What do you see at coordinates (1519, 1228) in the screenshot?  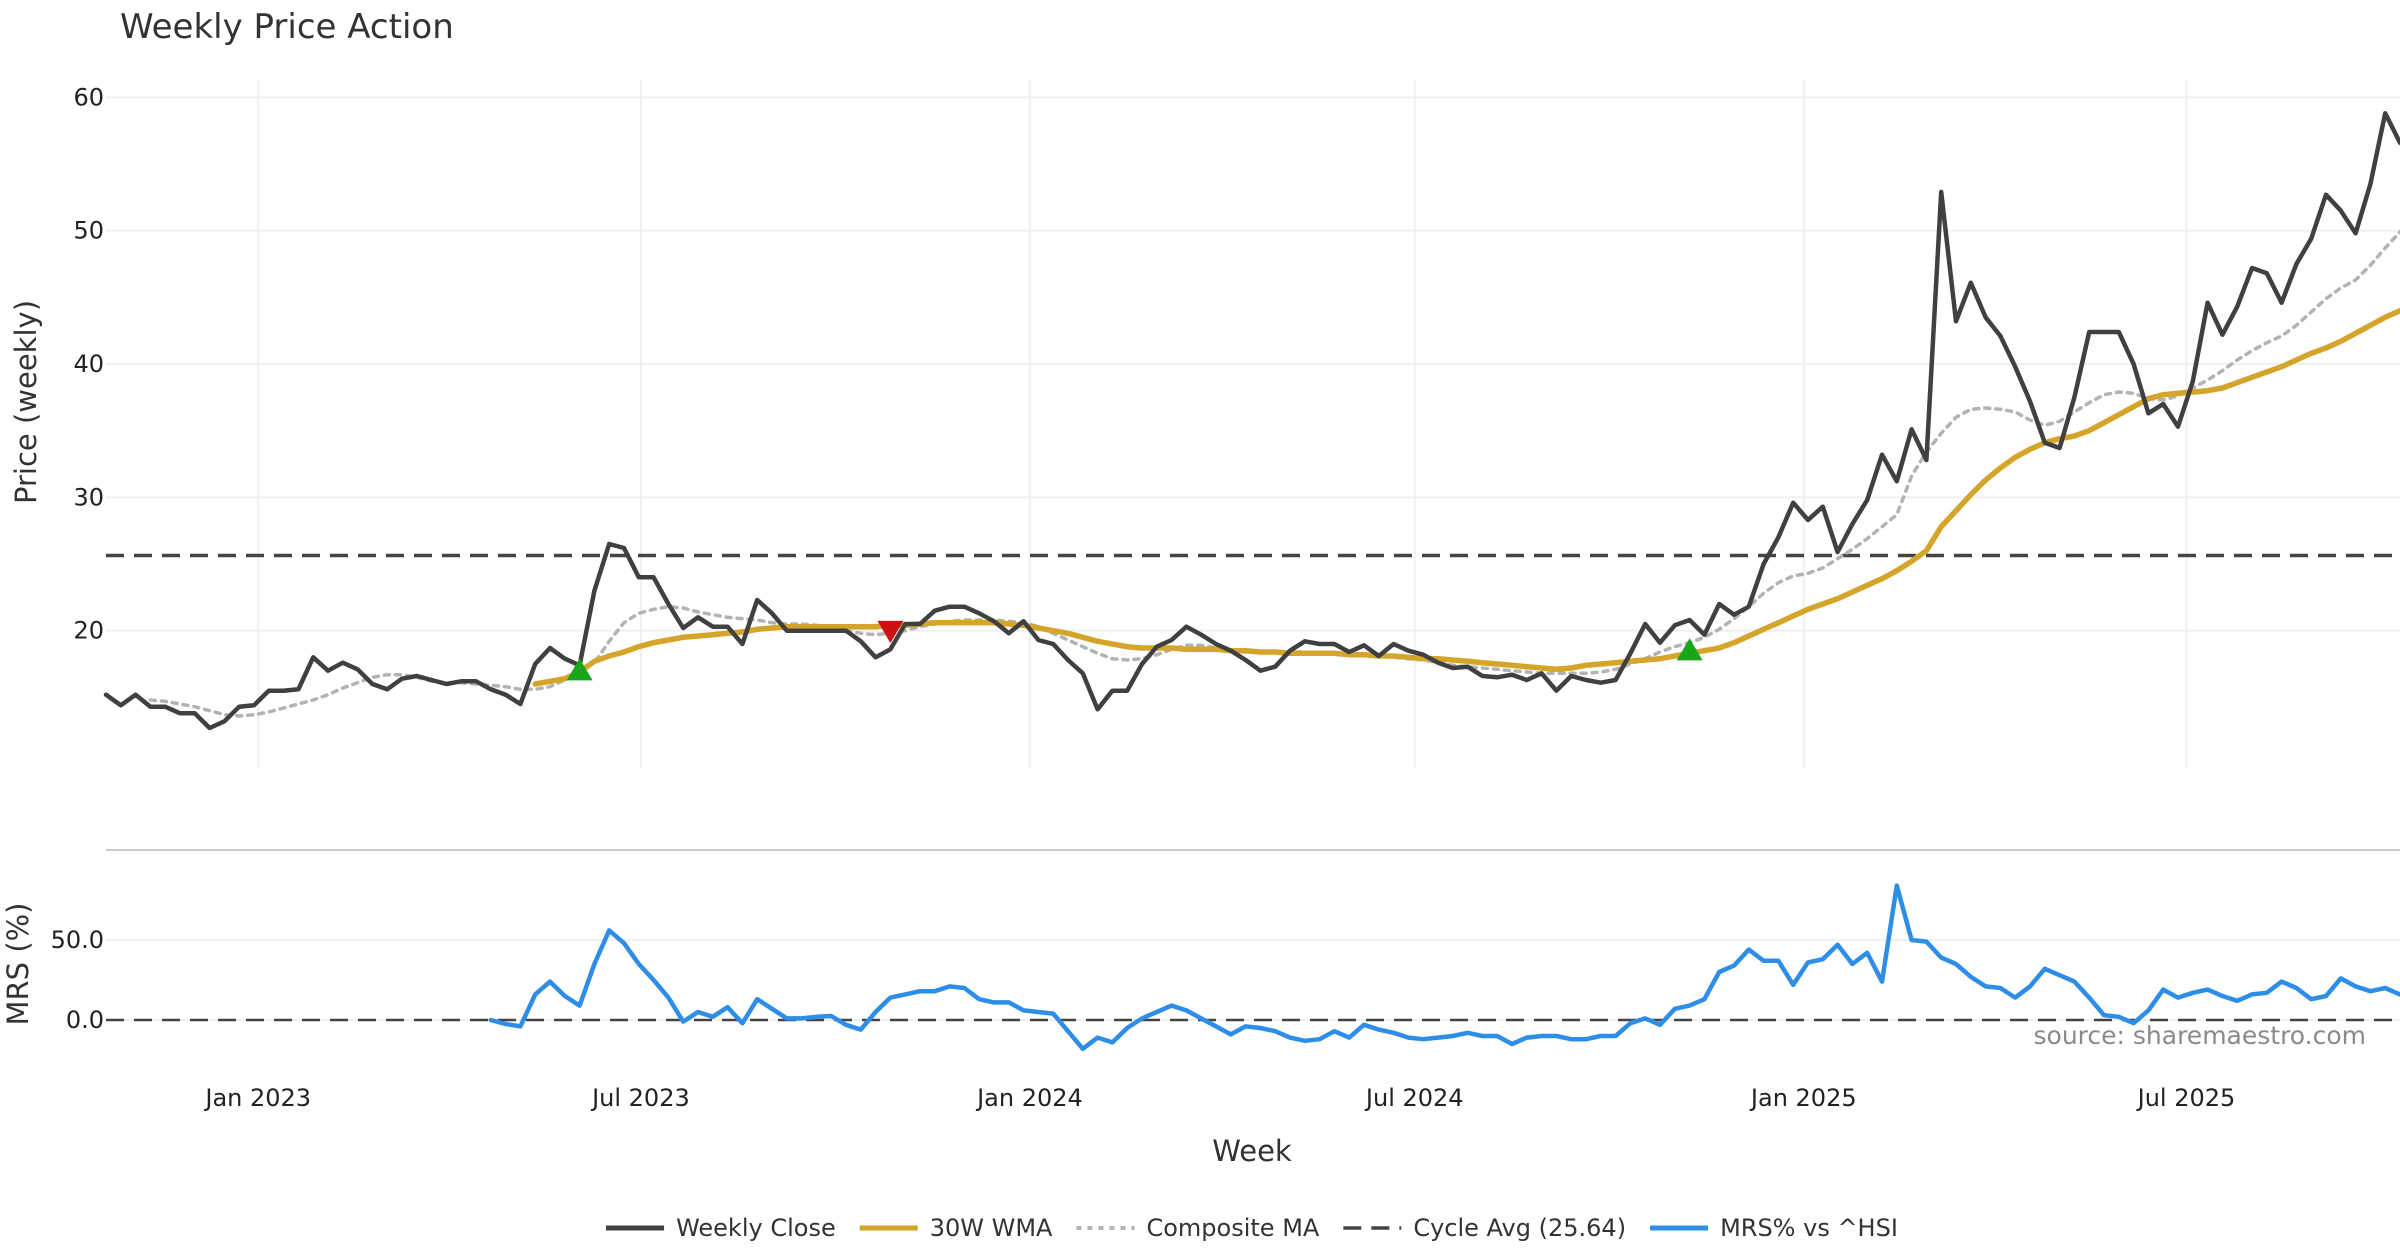 I see `legend-label: Cycle Avg (25.64)` at bounding box center [1519, 1228].